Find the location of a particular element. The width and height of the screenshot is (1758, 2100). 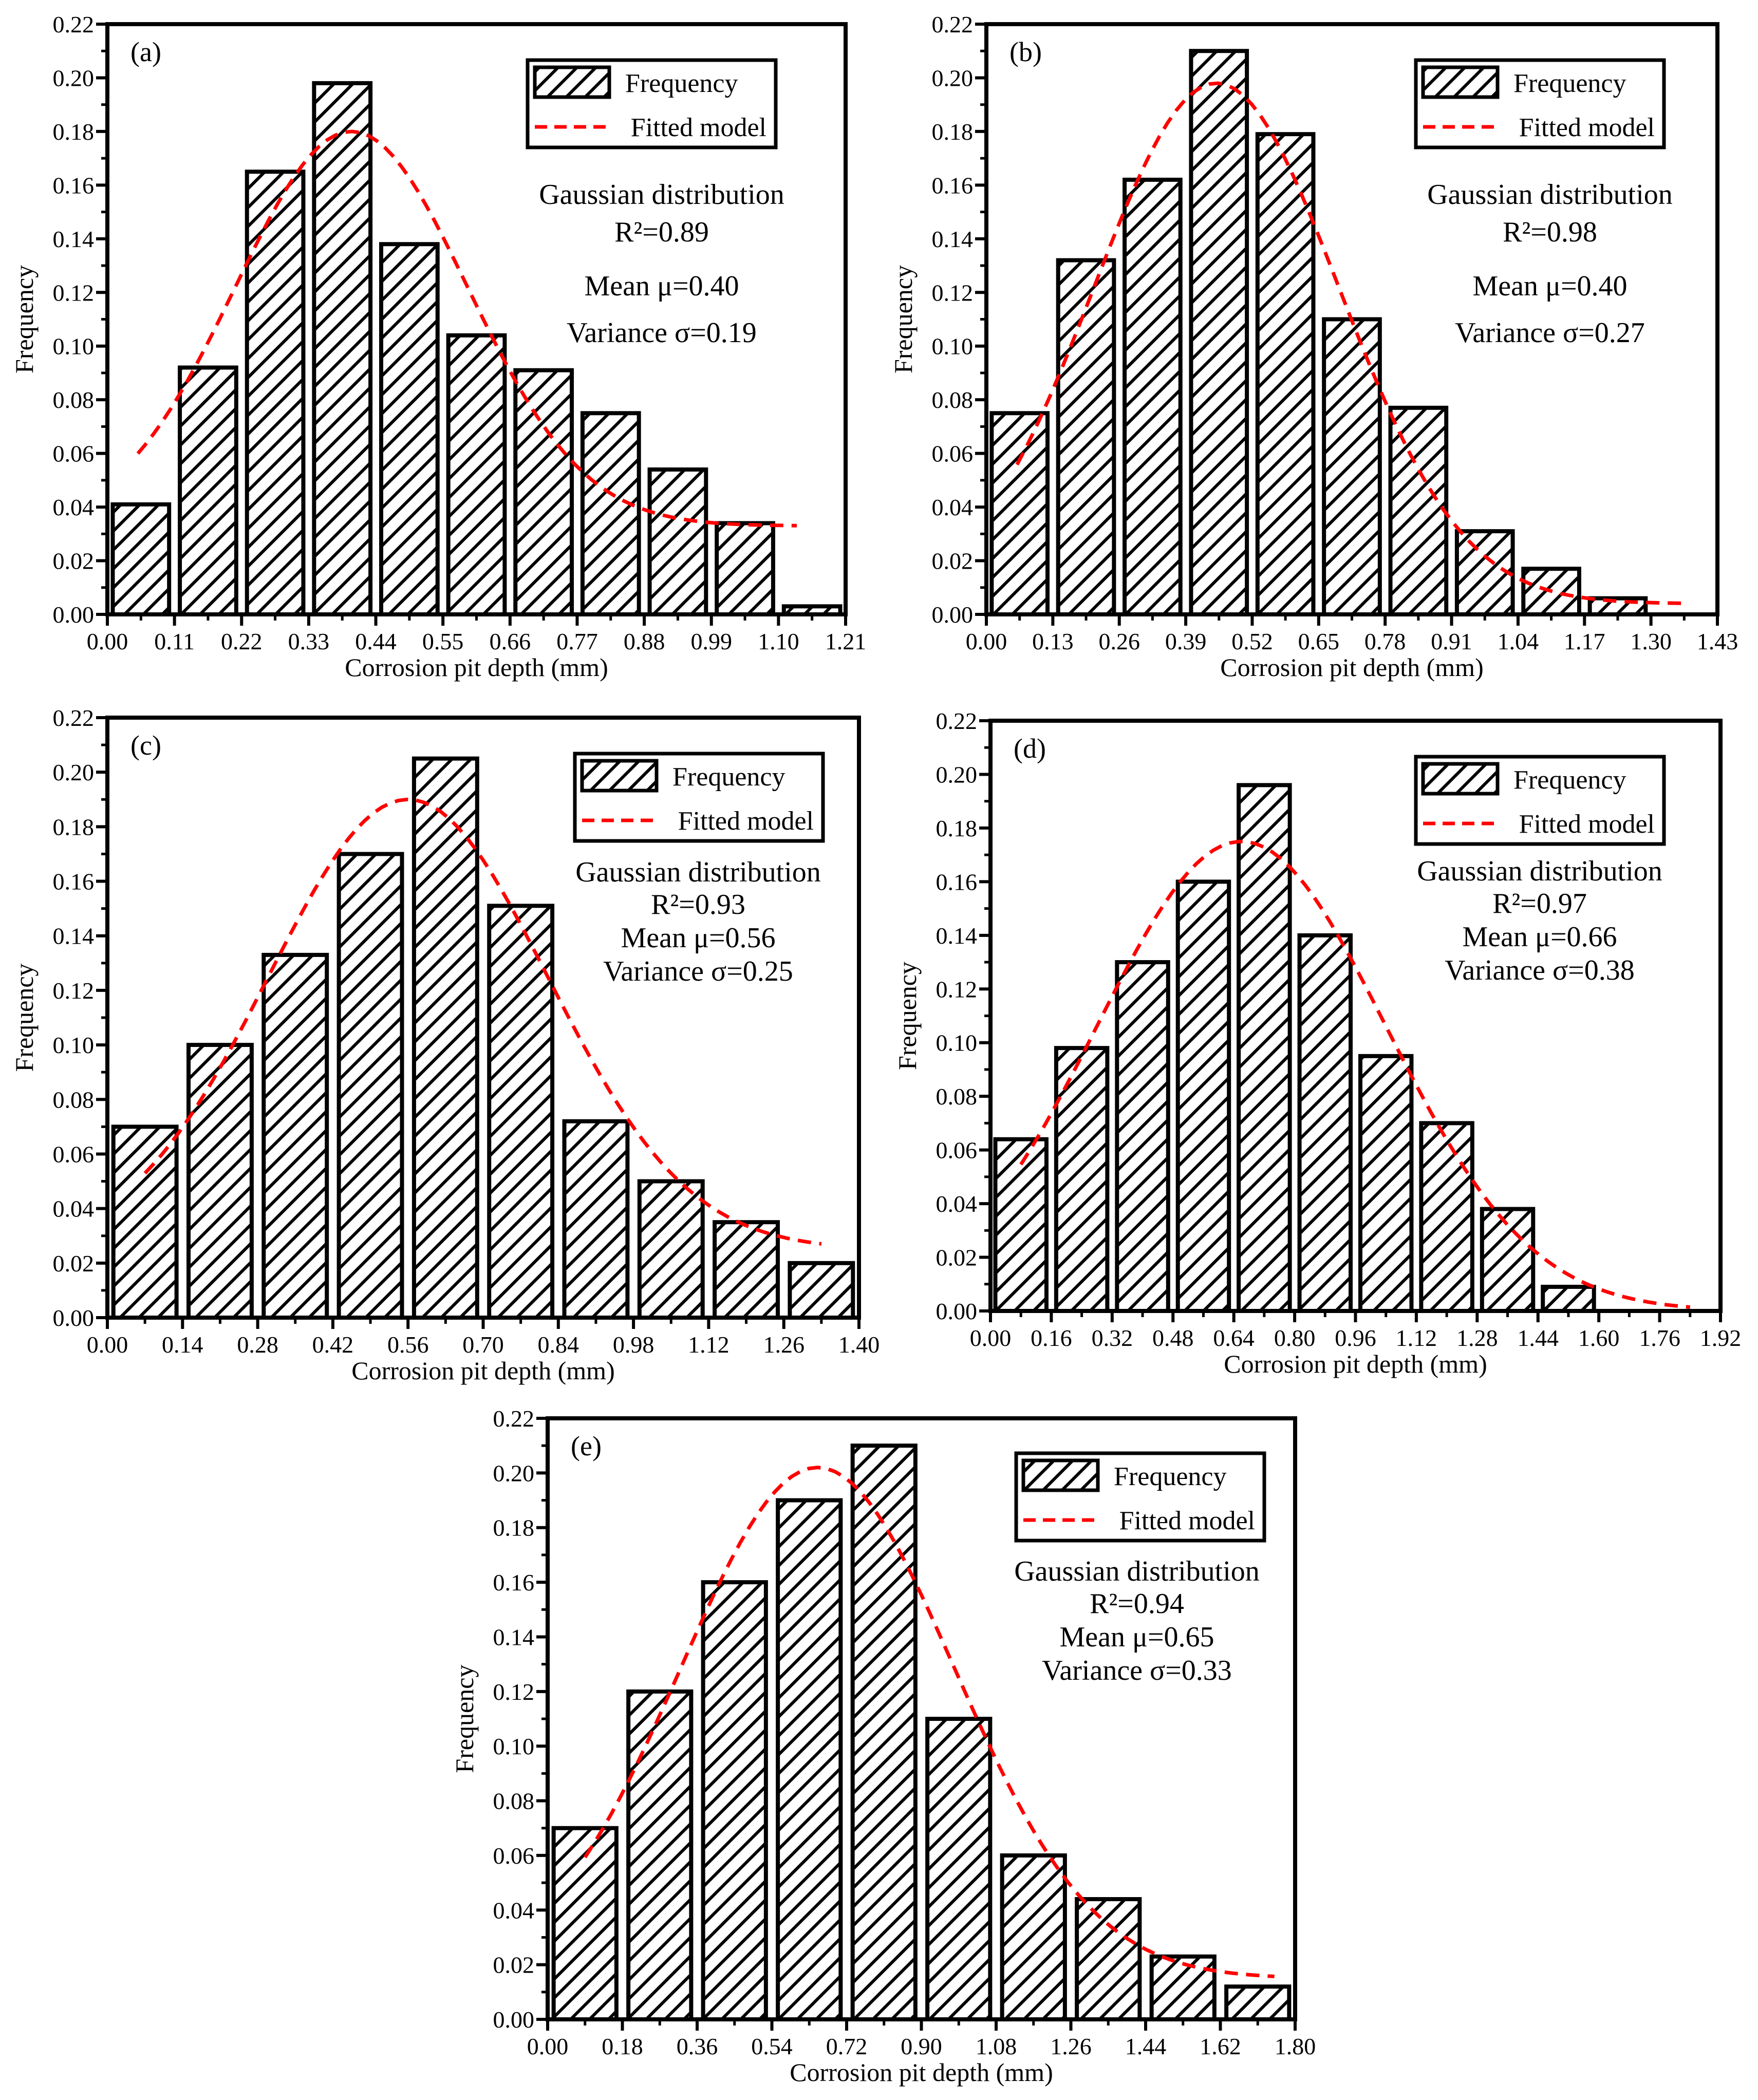

annotation-line: R²=0.97 is located at coordinates (1539, 904).